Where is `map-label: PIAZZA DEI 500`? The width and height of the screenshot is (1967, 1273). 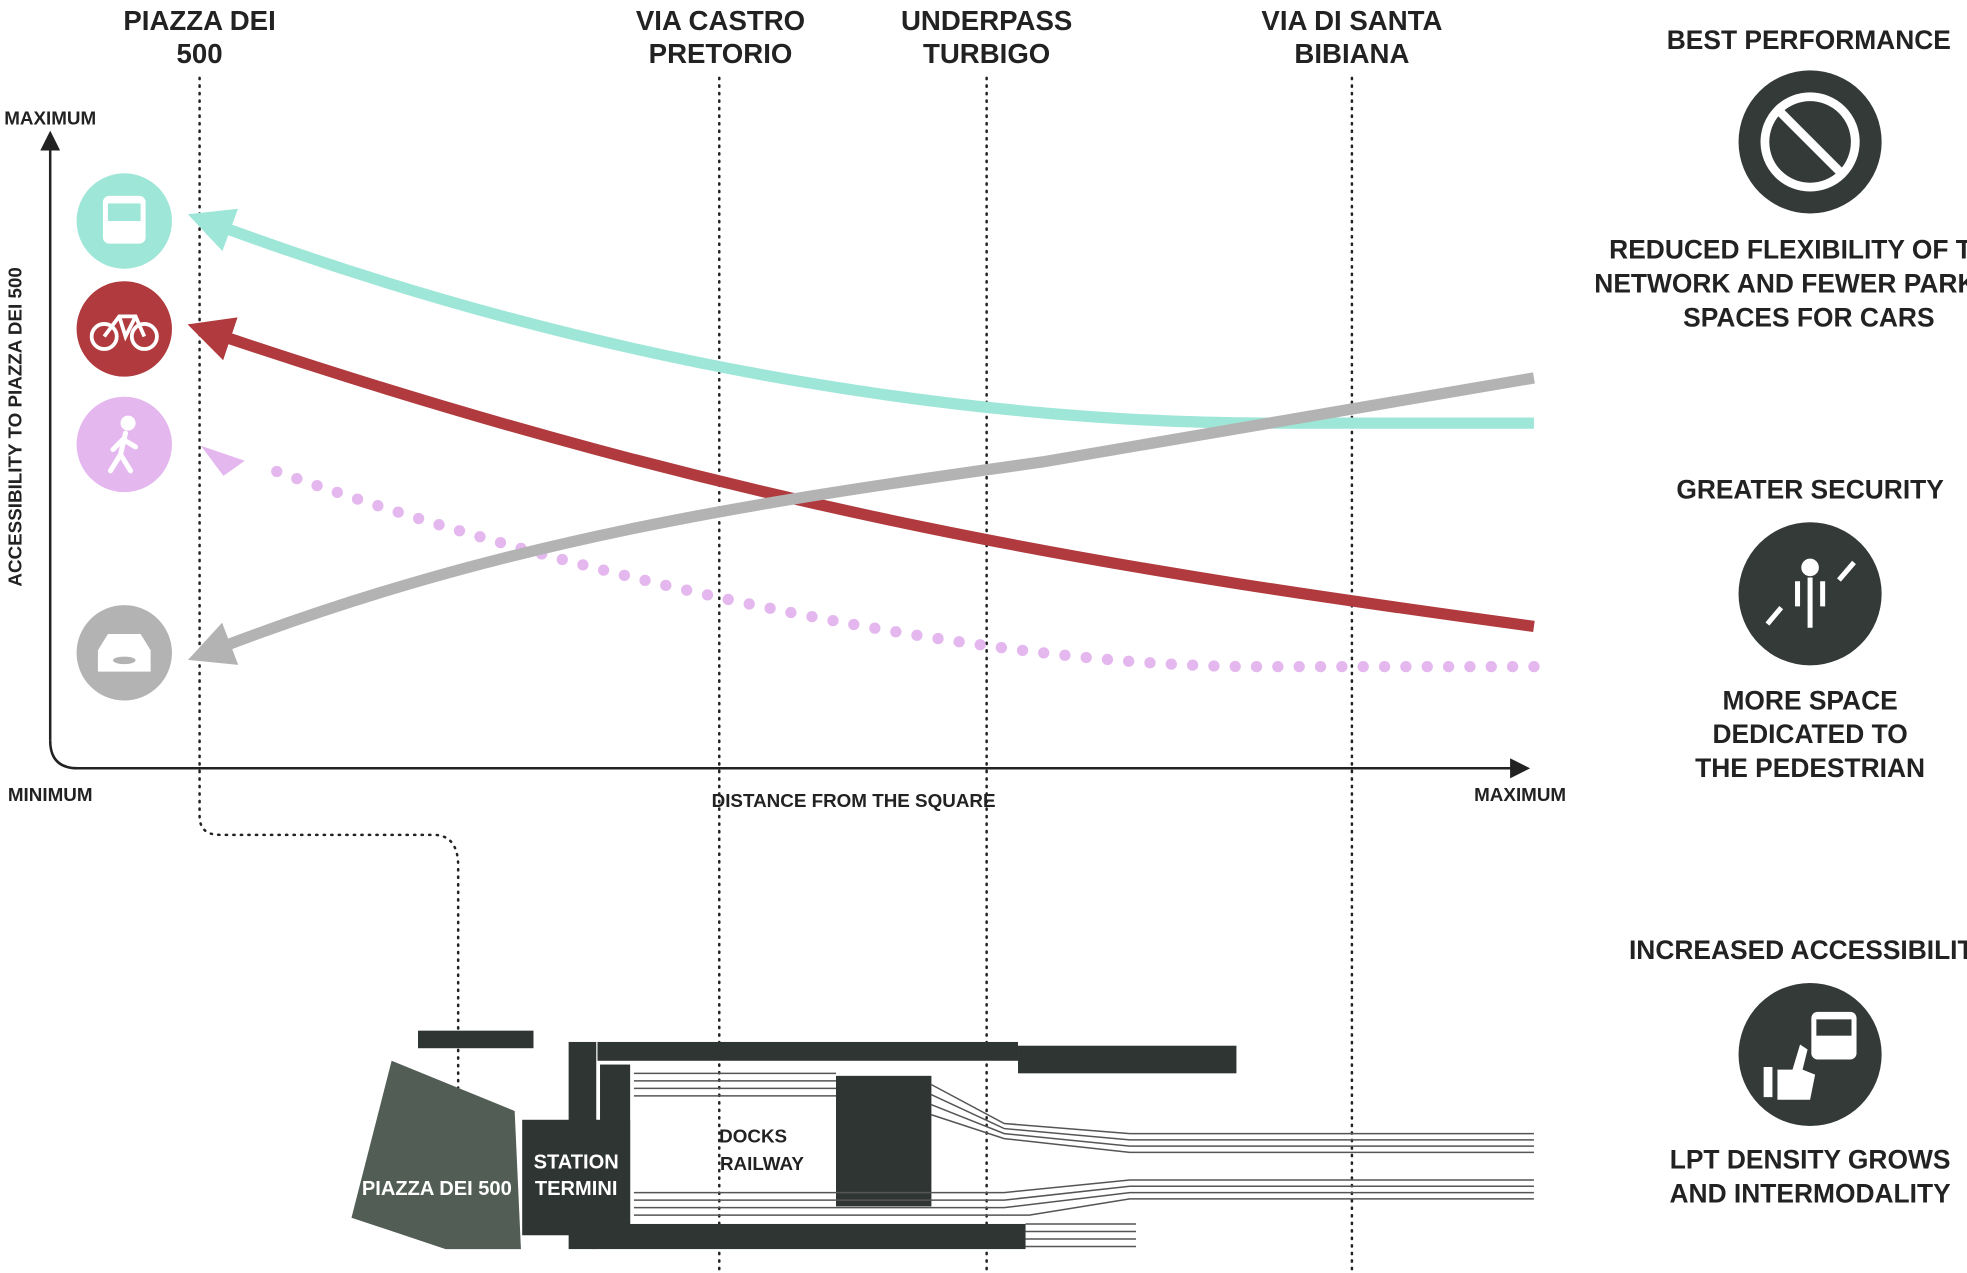
map-label: PIAZZA DEI 500 is located at coordinates (437, 1189).